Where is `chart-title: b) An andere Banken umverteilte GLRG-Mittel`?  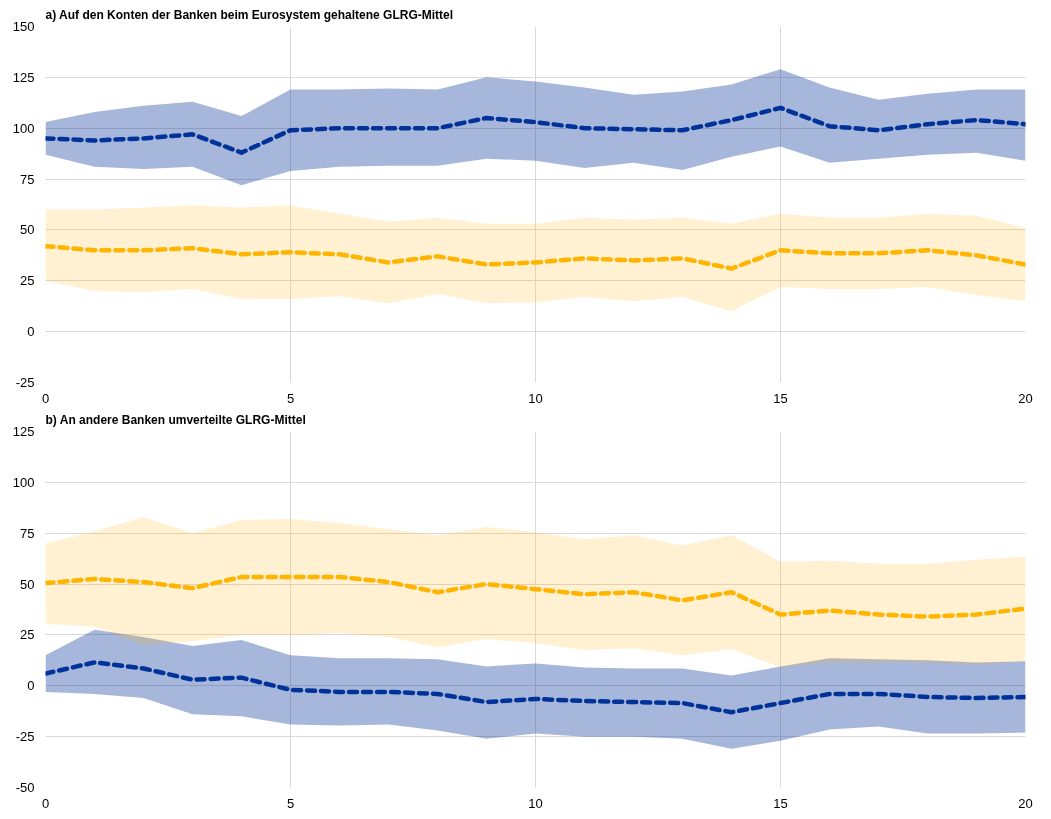 chart-title: b) An andere Banken umverteilte GLRG-Mittel is located at coordinates (175, 419).